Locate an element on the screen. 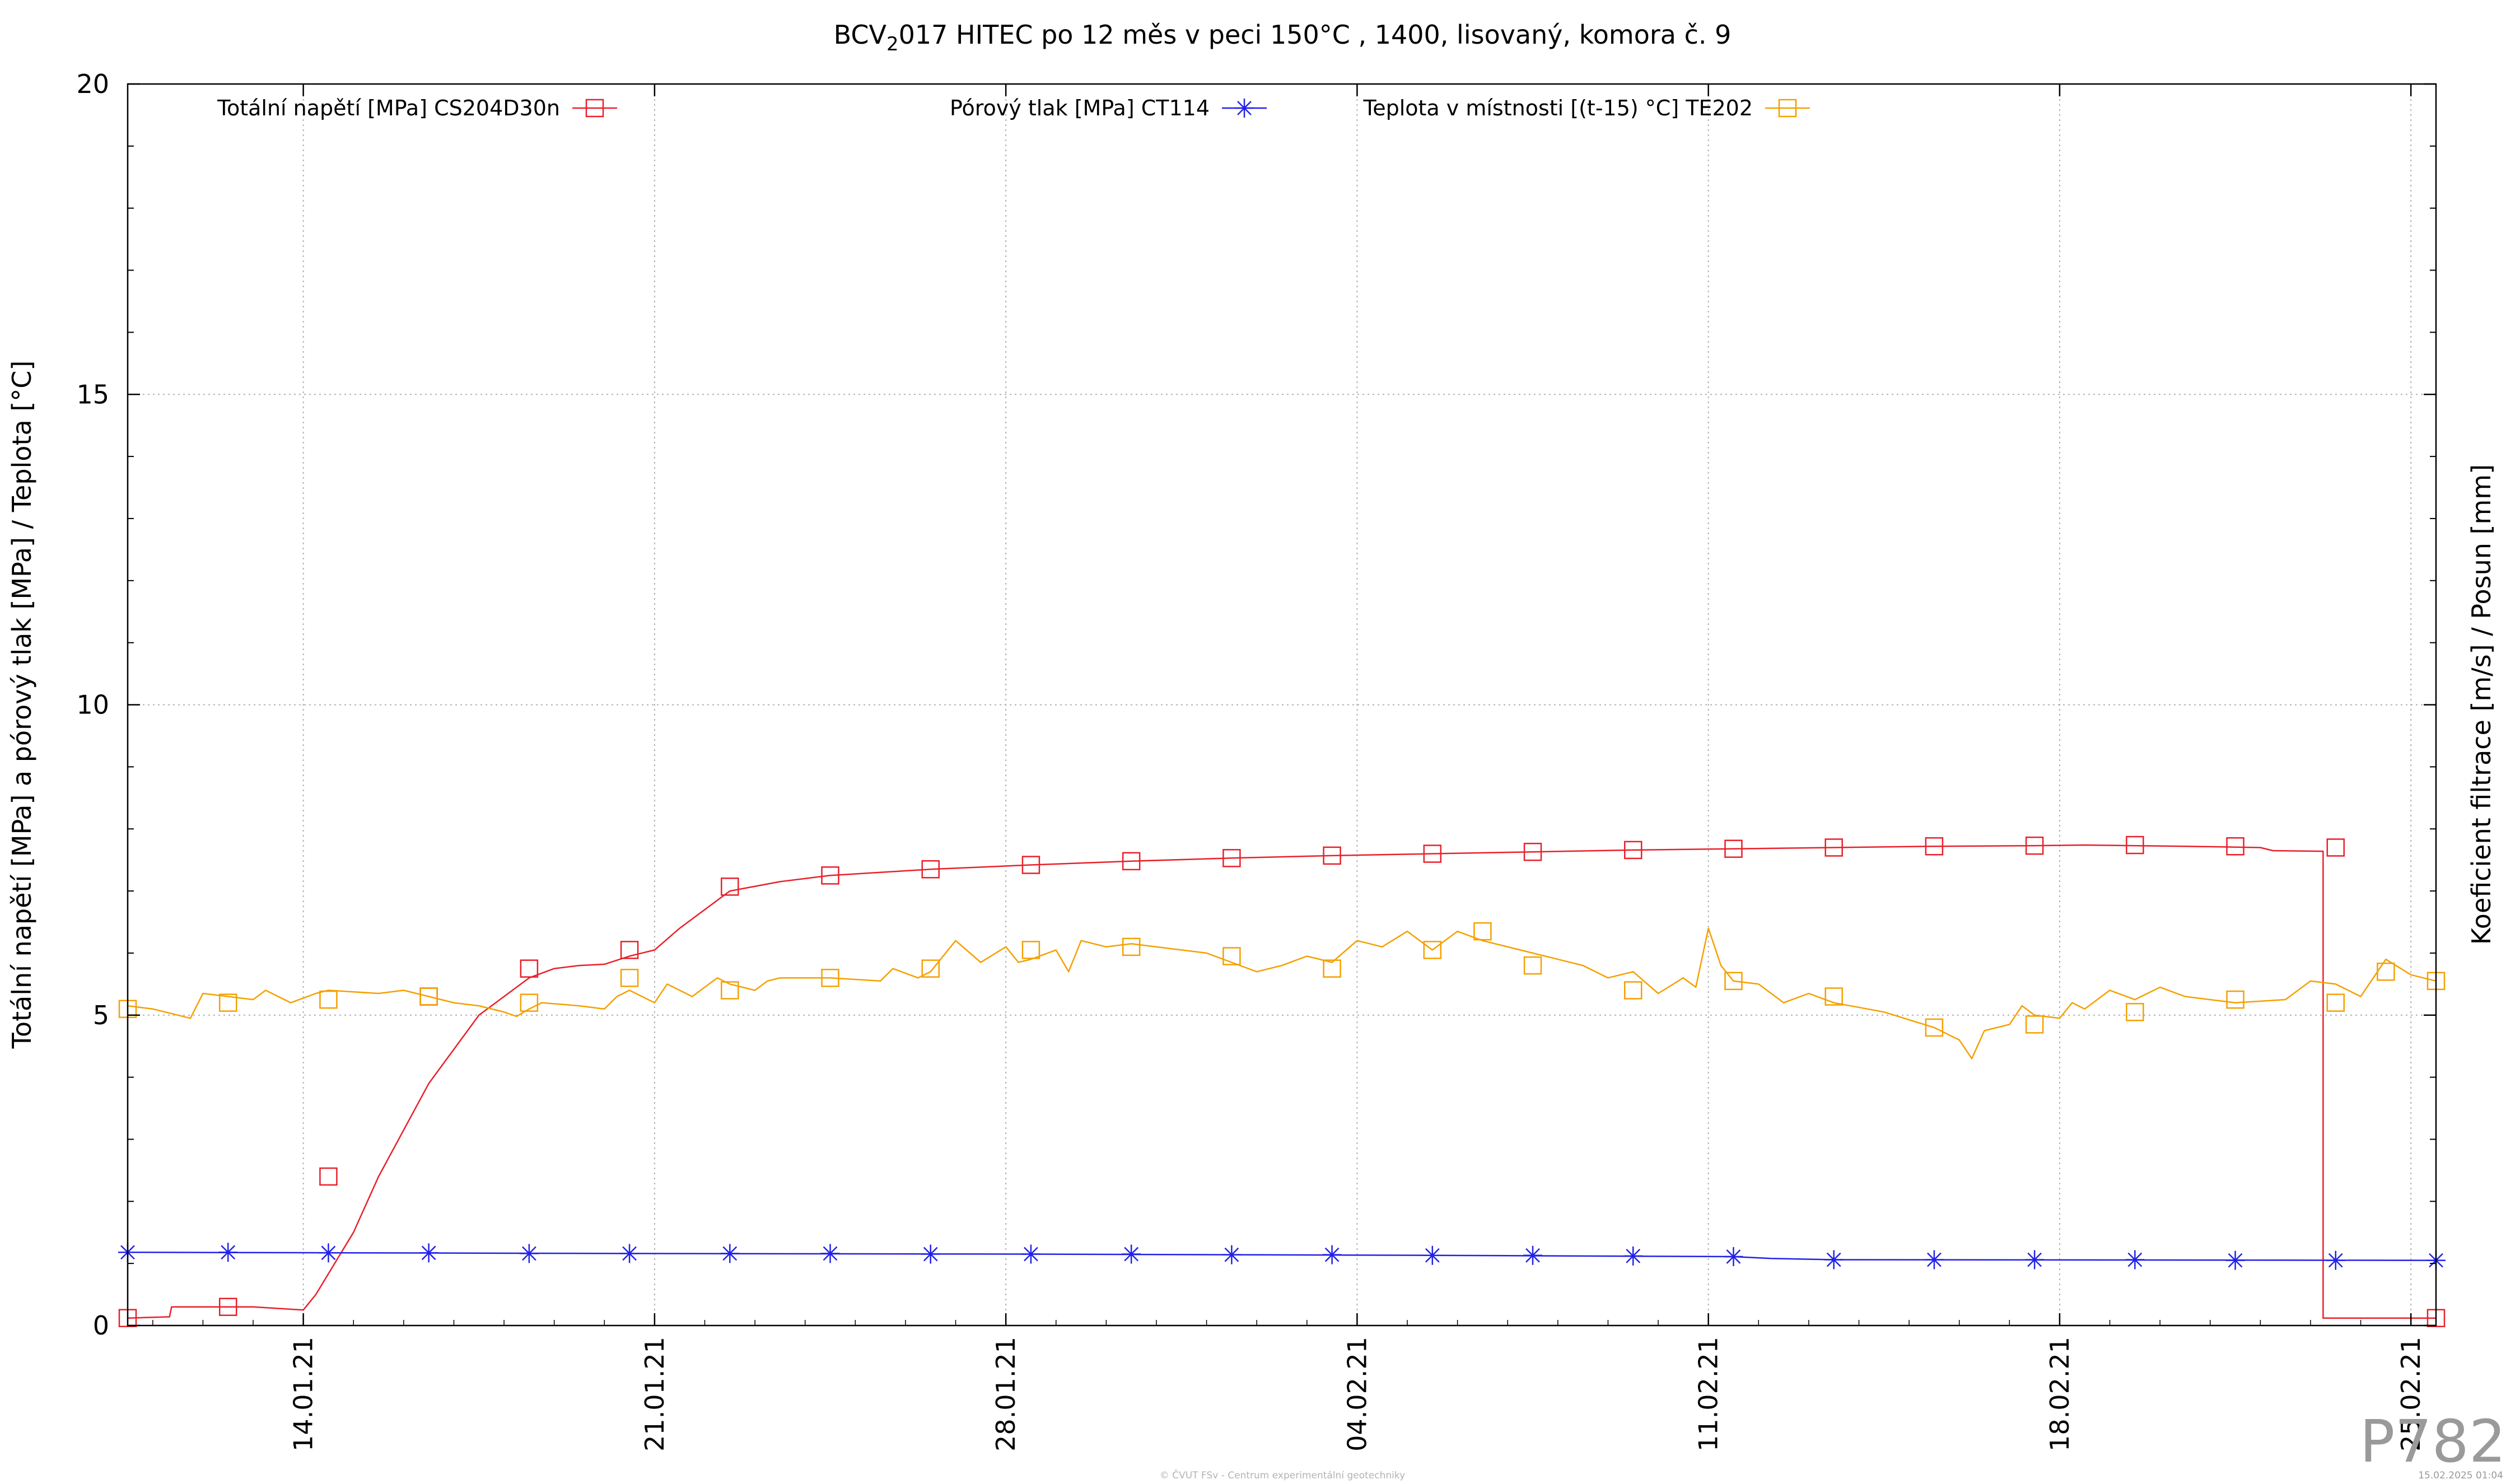  legend-label: Teplota v místnosti [(t-15) °C] TE202 is located at coordinates (1558, 108).